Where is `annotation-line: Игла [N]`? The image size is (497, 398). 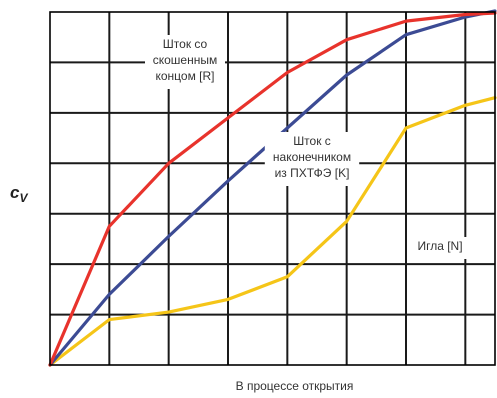 annotation-line: Игла [N] is located at coordinates (439, 246).